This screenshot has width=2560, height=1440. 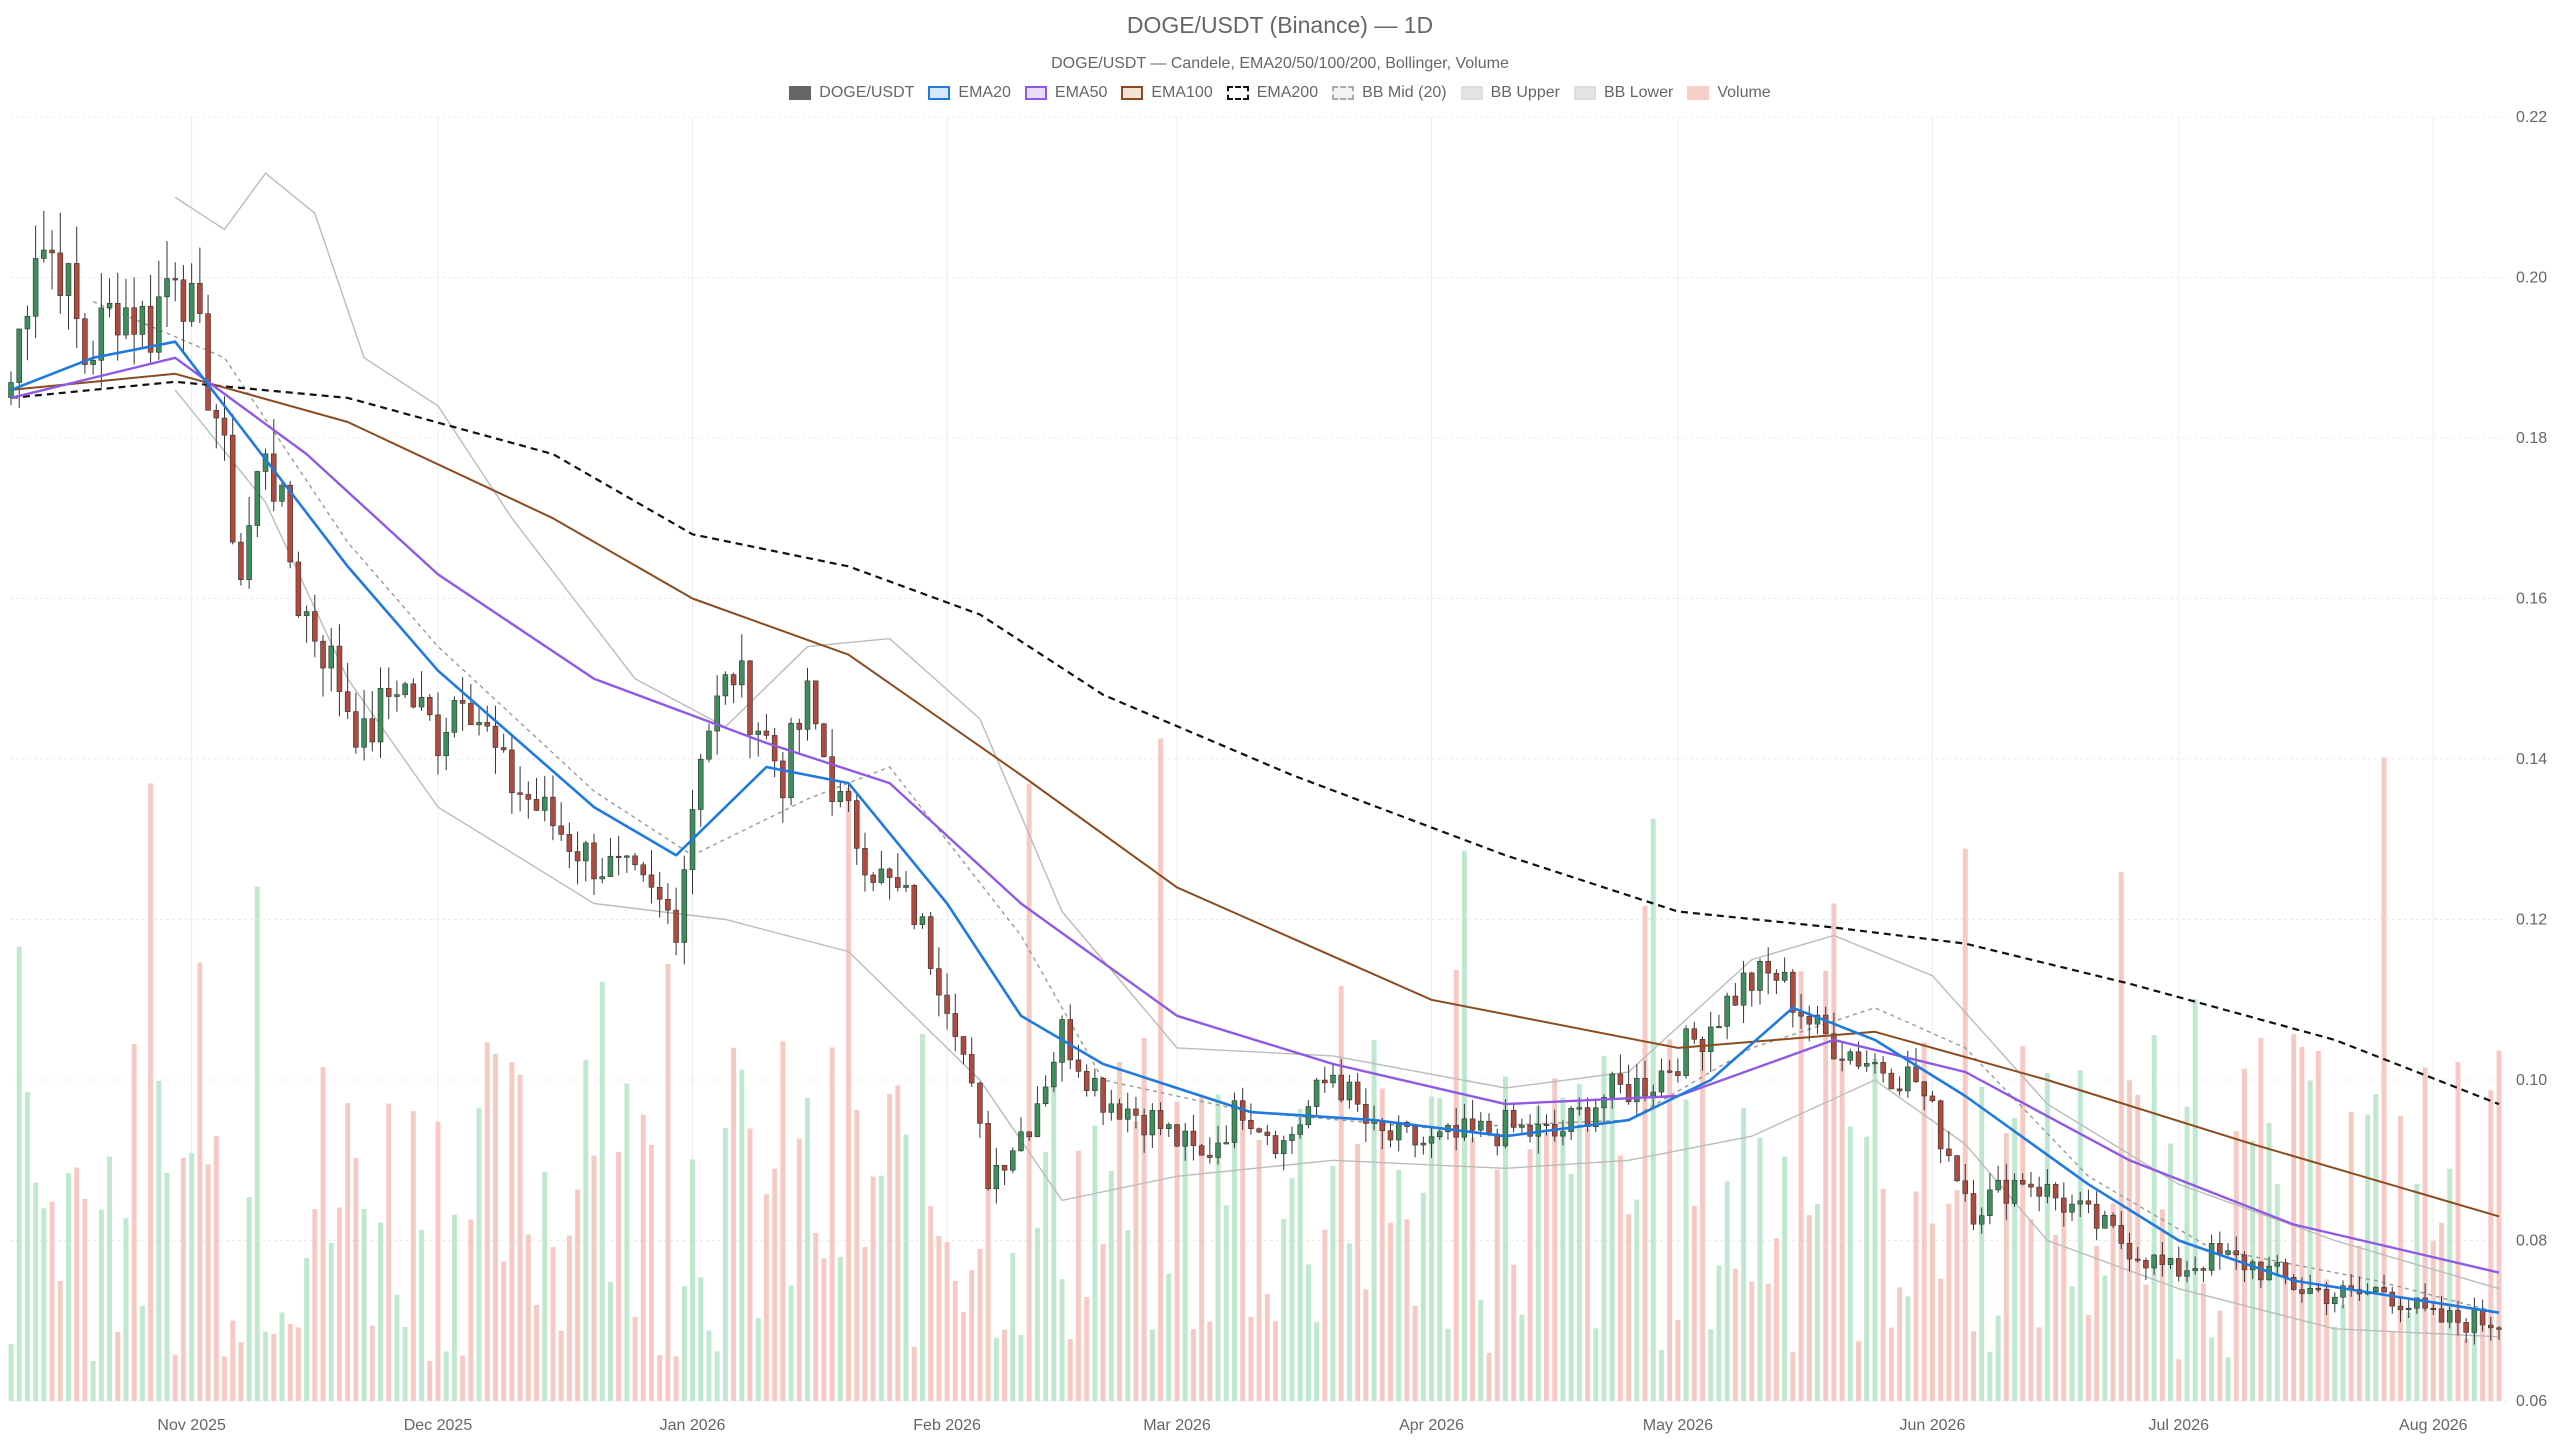 What do you see at coordinates (1623, 93) in the screenshot?
I see `legend-item-bblower: BB Lower` at bounding box center [1623, 93].